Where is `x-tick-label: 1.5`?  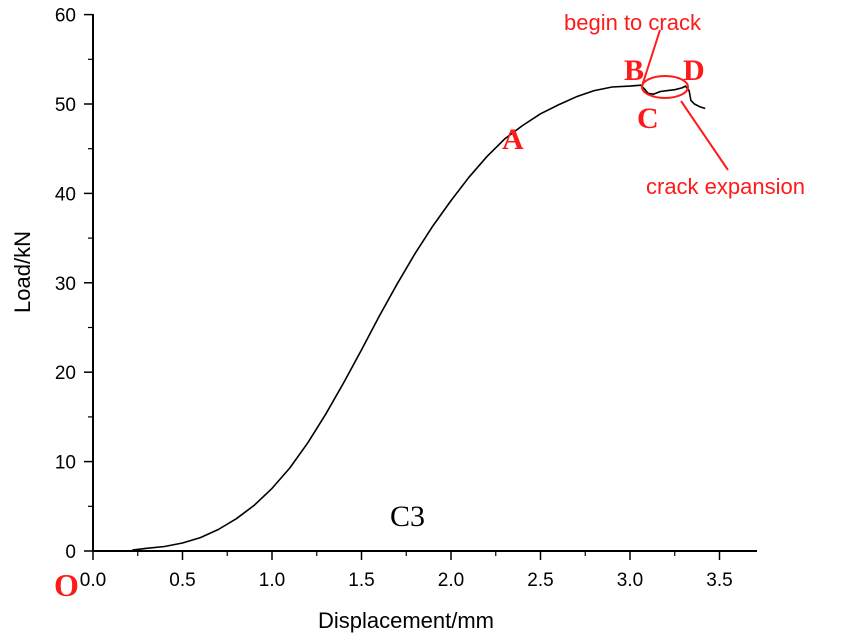
x-tick-label: 1.5 is located at coordinates (361, 580).